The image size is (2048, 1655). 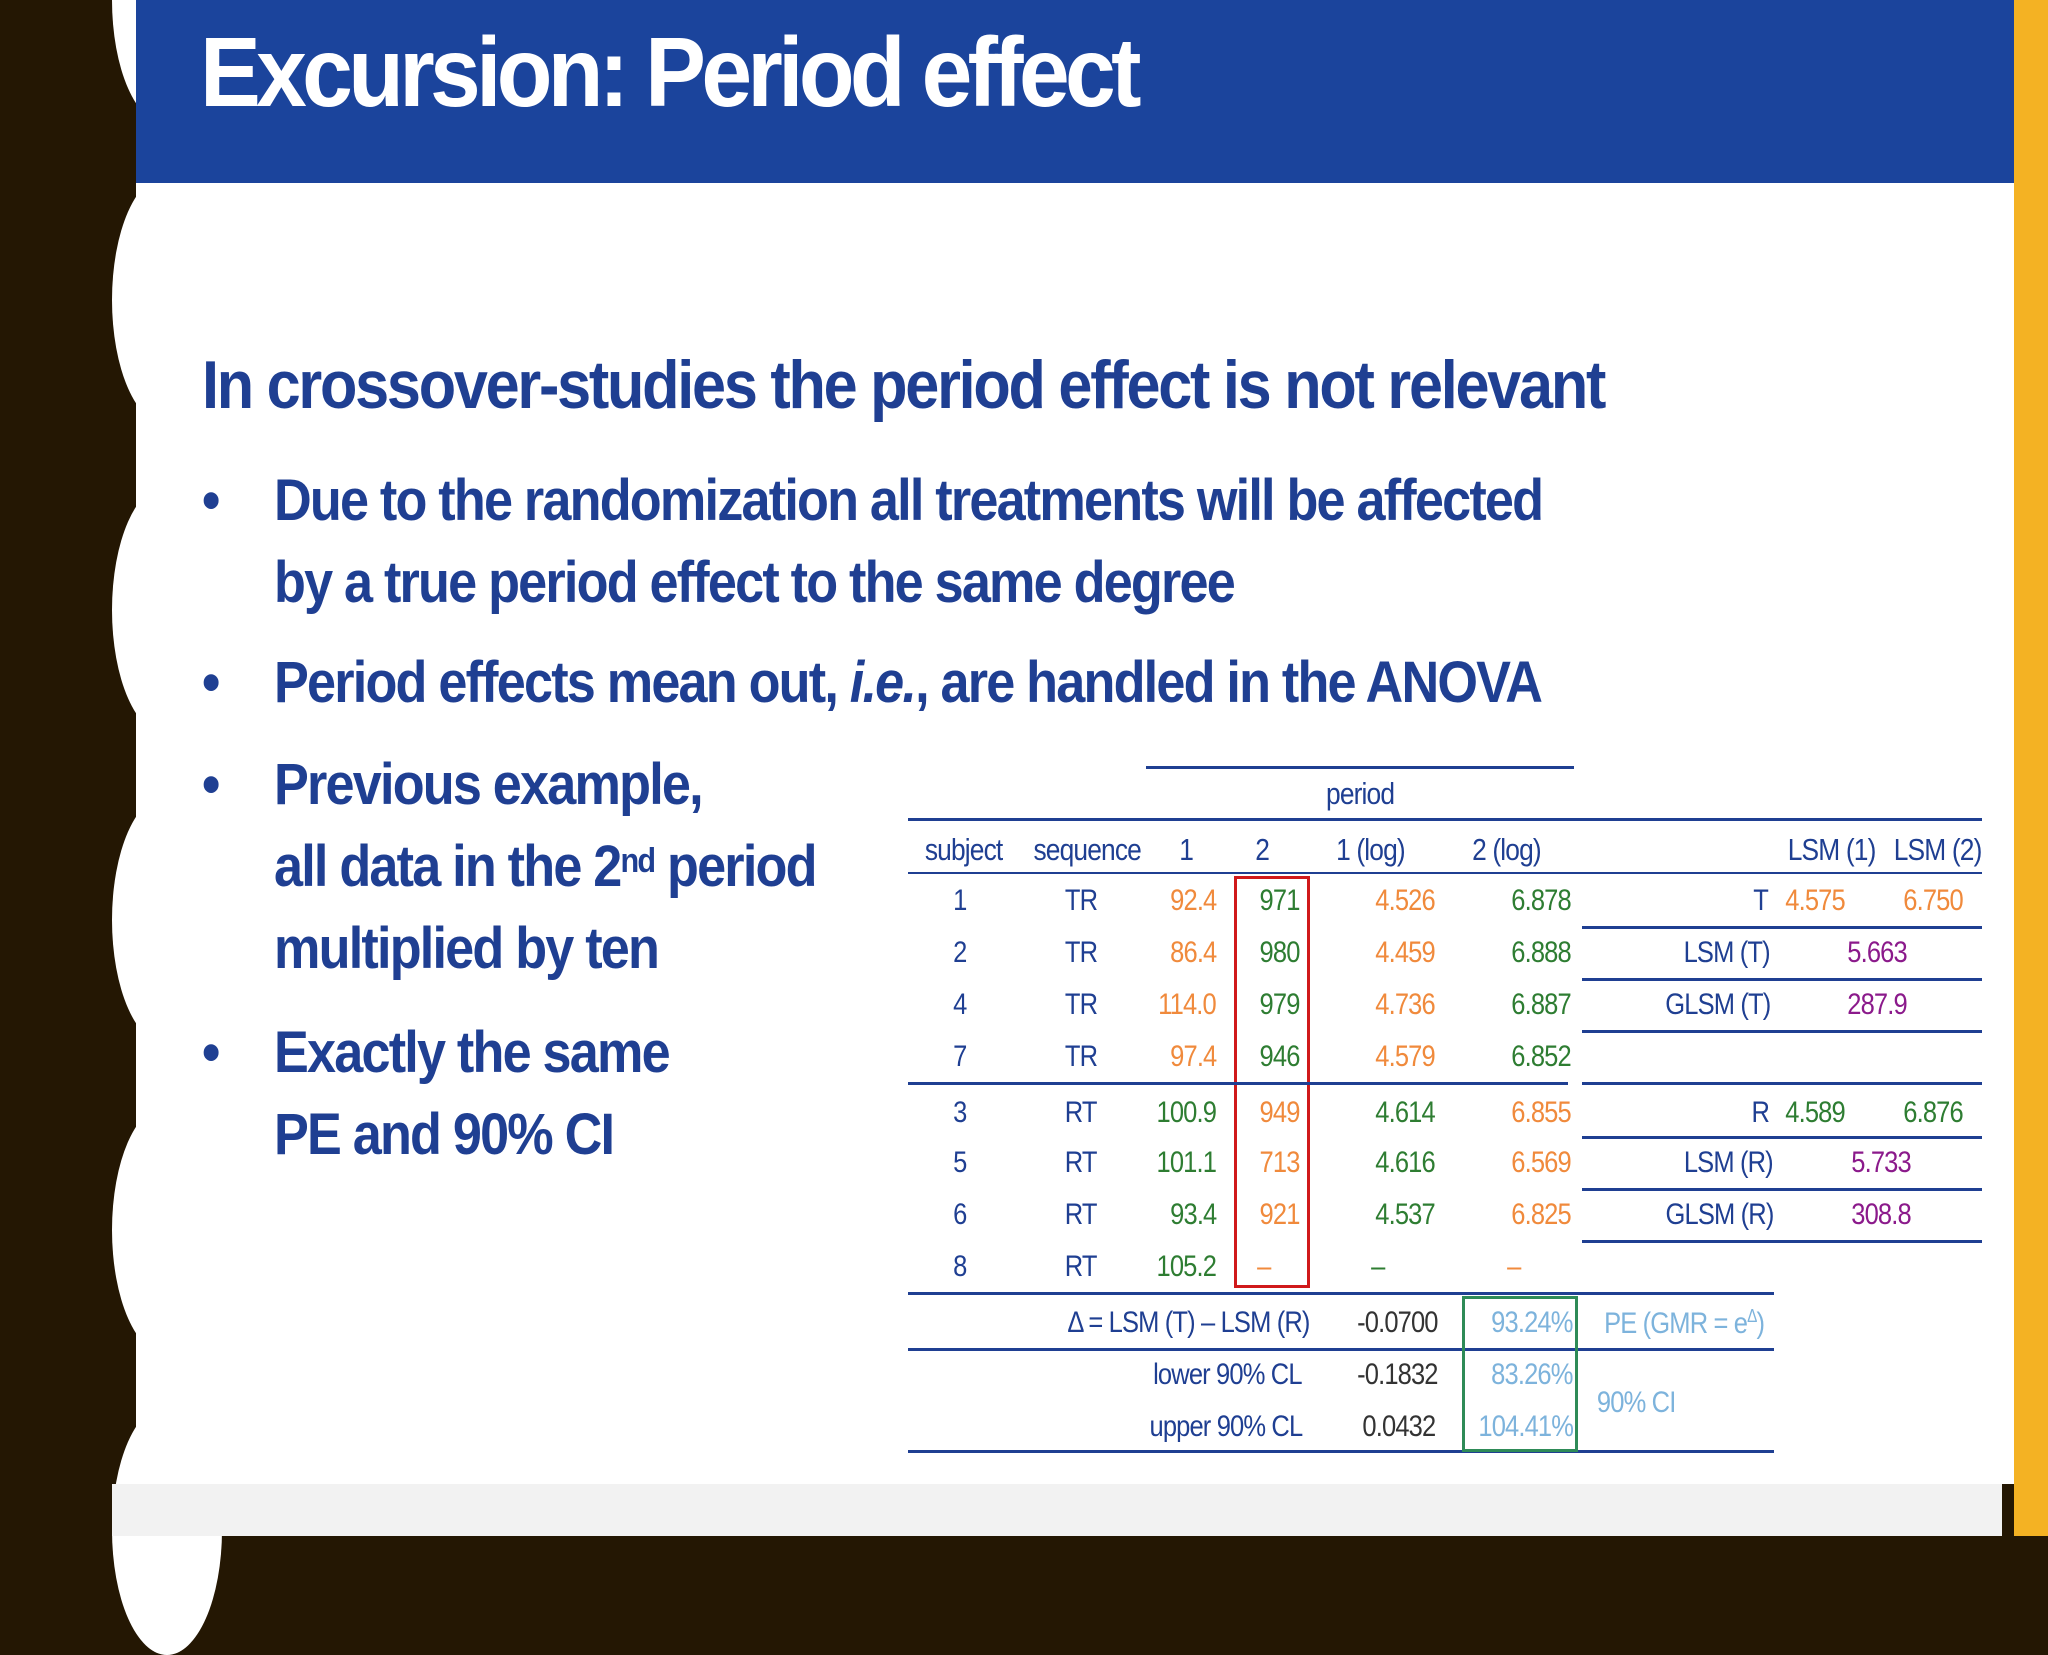 I want to click on bullet-text: Previous example,, so click(x=489, y=784).